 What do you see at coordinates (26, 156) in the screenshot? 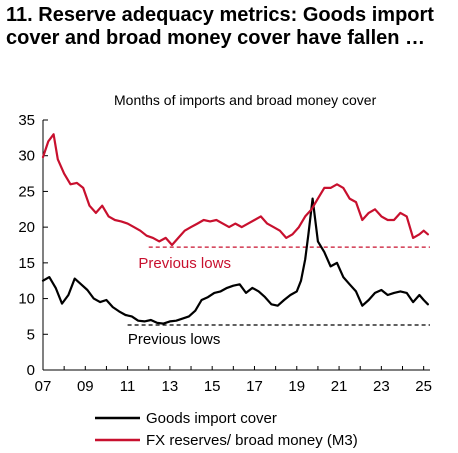
I see `y-tick-label: 30` at bounding box center [26, 156].